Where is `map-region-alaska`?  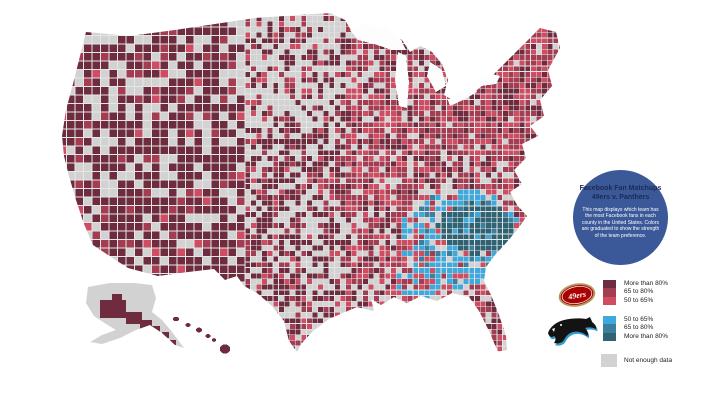 map-region-alaska is located at coordinates (135, 315).